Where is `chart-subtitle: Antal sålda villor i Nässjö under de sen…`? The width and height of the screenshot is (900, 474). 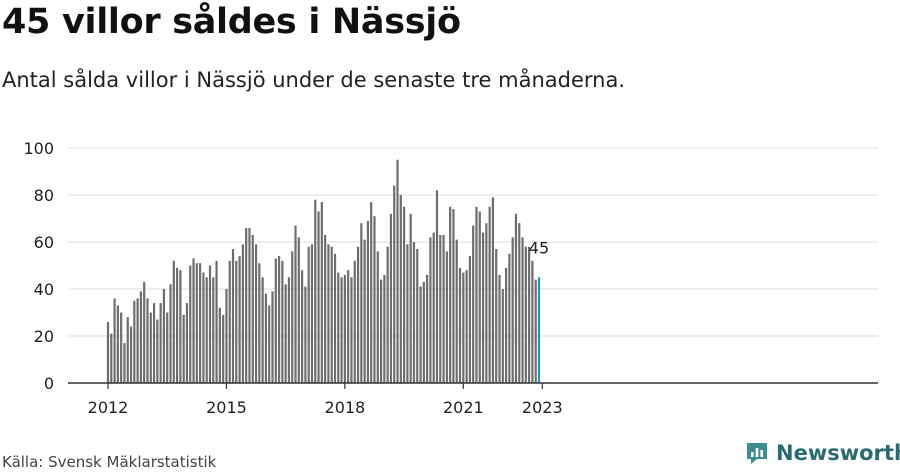
chart-subtitle: Antal sålda villor i Nässjö under de sen… is located at coordinates (314, 80).